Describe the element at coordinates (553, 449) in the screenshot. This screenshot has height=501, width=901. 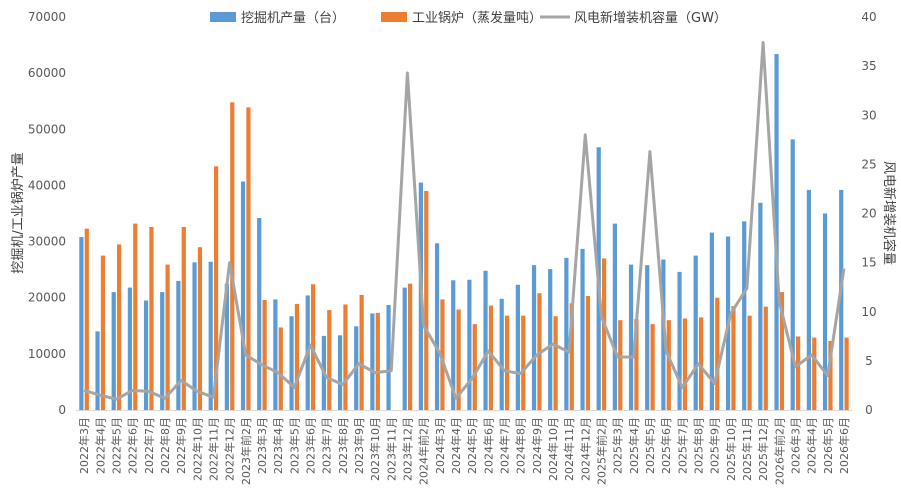
I see `x-tick-label: 2024年10月` at that location.